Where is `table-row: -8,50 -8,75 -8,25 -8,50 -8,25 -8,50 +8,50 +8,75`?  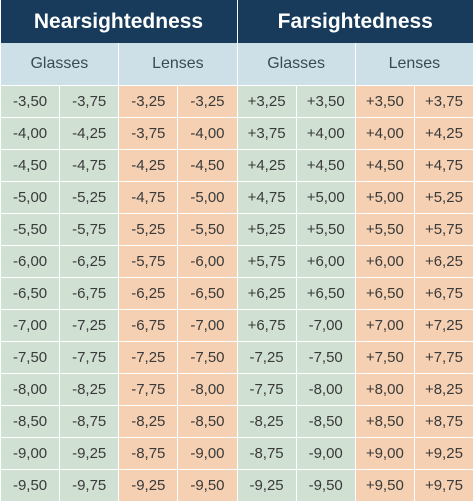
table-row: -8,50 -8,75 -8,25 -8,50 -8,25 -8,50 +8,50 +8,75 is located at coordinates (237, 421).